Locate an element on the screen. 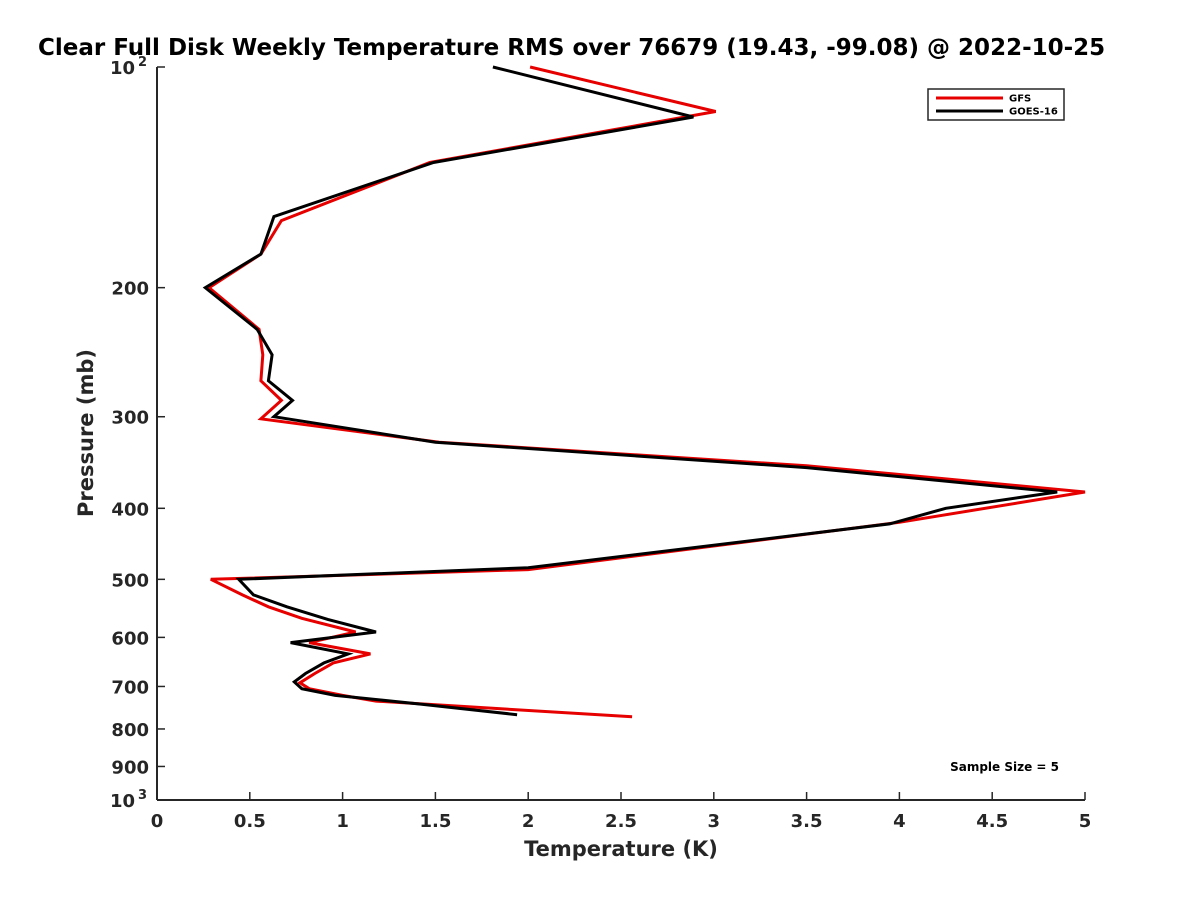 The height and width of the screenshot is (900, 1200). x-tick-label: 3.5 is located at coordinates (807, 821).